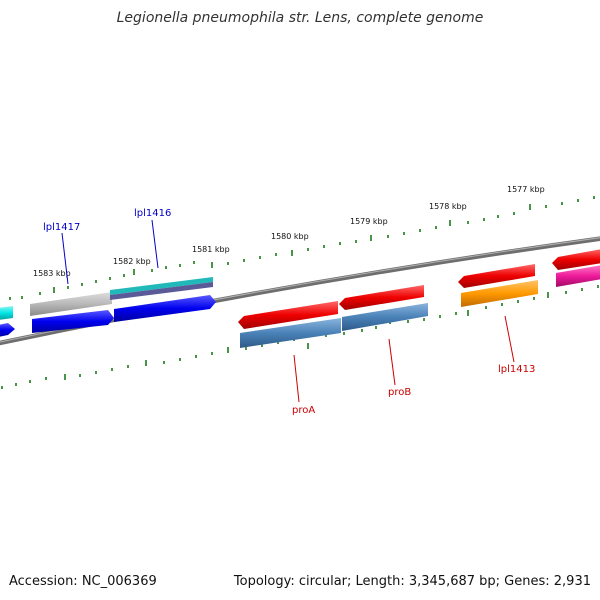  I want to click on leader-lpl1416, so click(155, 244).